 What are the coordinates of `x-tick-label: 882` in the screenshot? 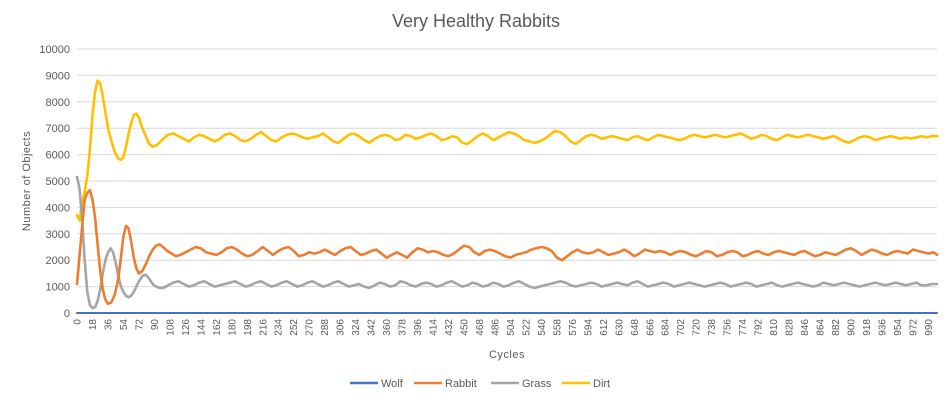 It's located at (836, 327).